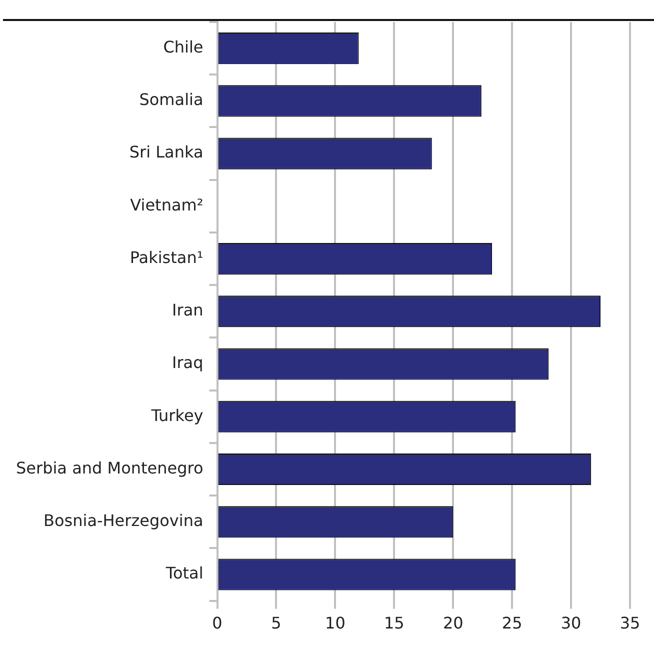 This screenshot has height=650, width=654. Describe the element at coordinates (394, 623) in the screenshot. I see `x-tick-label: 15` at that location.